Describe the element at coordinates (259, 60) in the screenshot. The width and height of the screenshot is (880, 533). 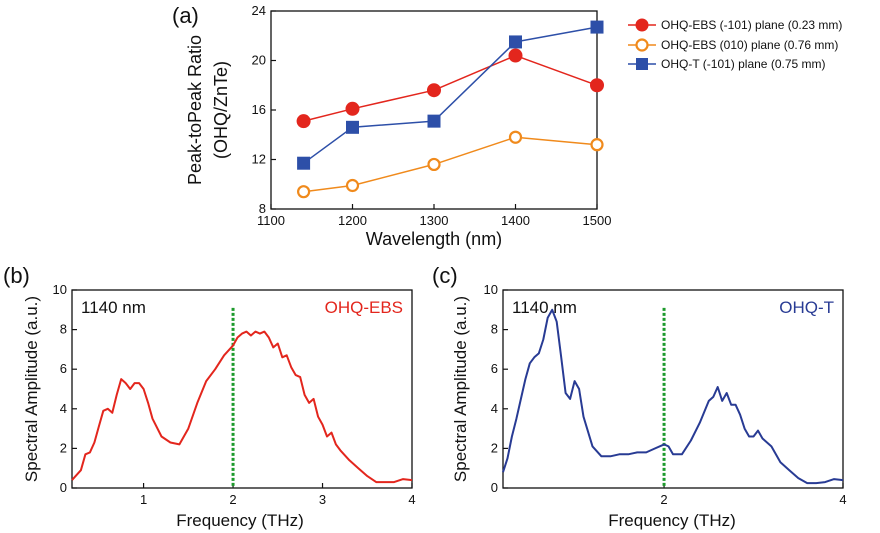
I see `y-tick-label: 20` at that location.